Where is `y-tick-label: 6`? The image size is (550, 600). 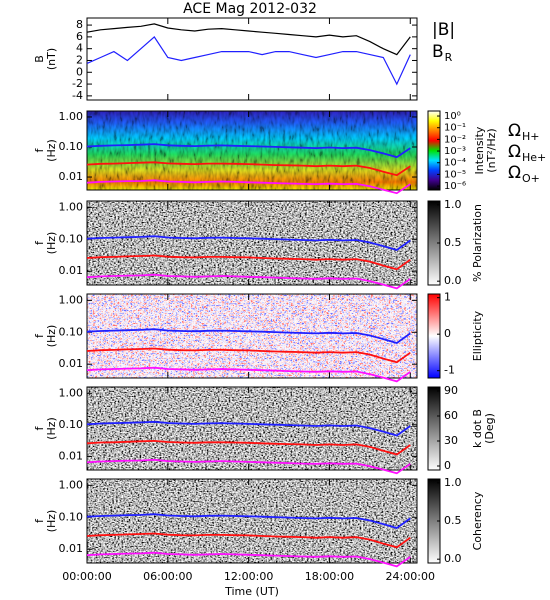
y-tick-label: 6 is located at coordinates (79, 36).